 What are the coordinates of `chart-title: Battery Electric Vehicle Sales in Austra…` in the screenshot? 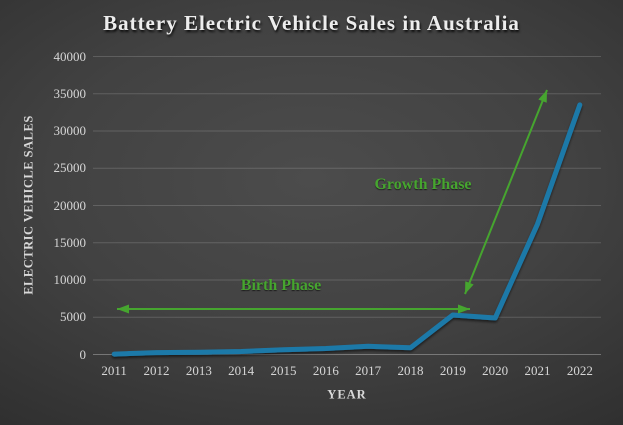 It's located at (311, 23).